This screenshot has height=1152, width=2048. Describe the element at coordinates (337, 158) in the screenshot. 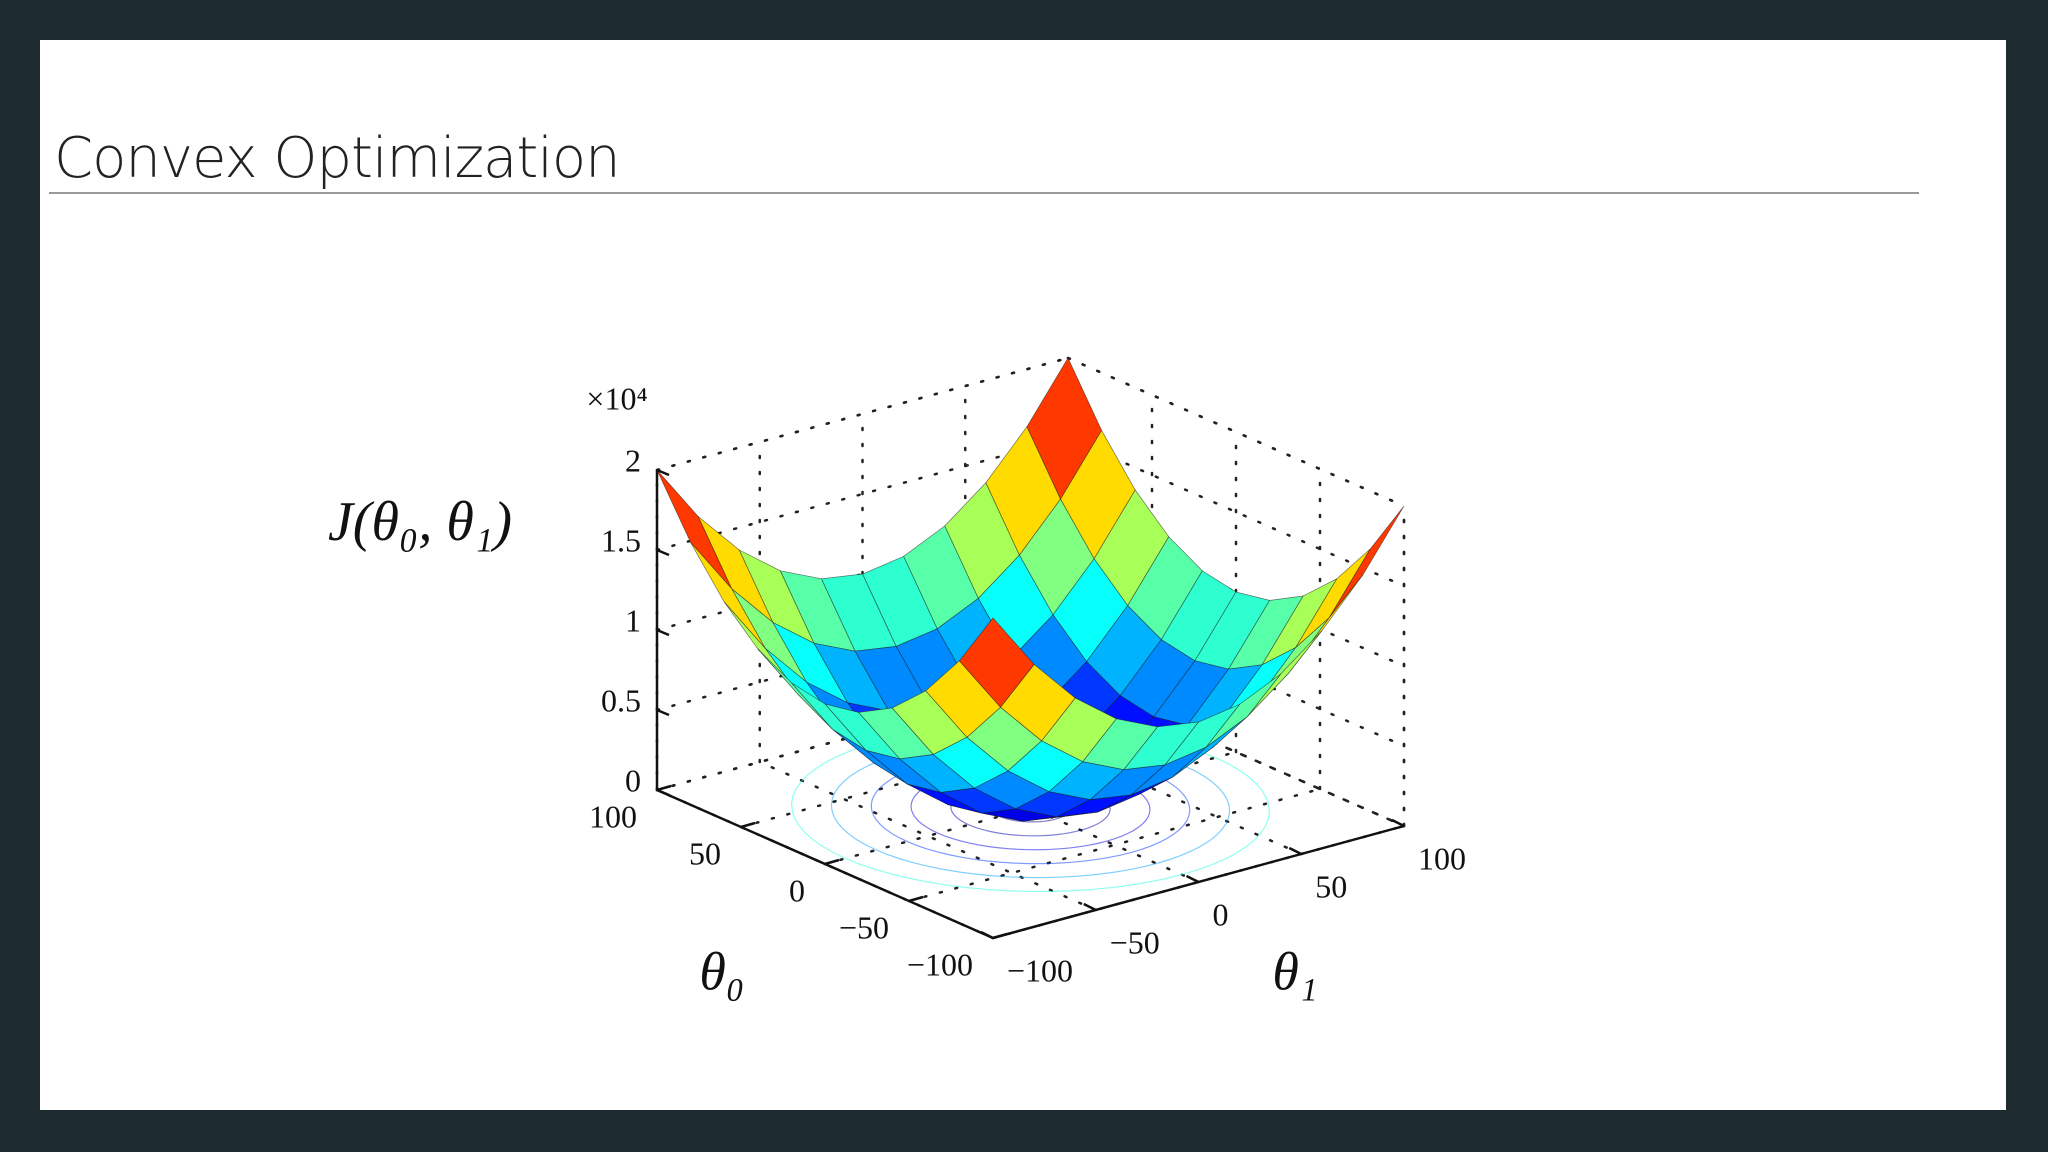

I see `slide-title: Convex Optimization` at that location.